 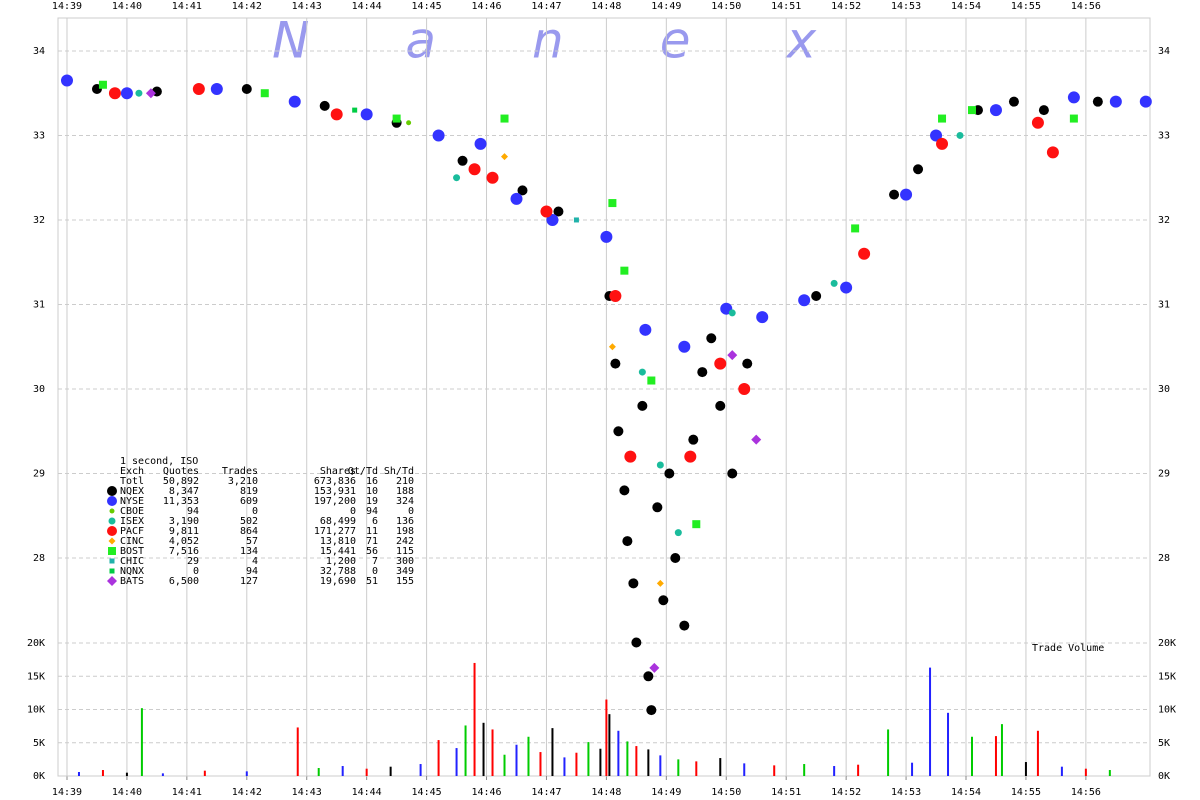 What do you see at coordinates (335, 531) in the screenshot?
I see `table-cell: 171,277` at bounding box center [335, 531].